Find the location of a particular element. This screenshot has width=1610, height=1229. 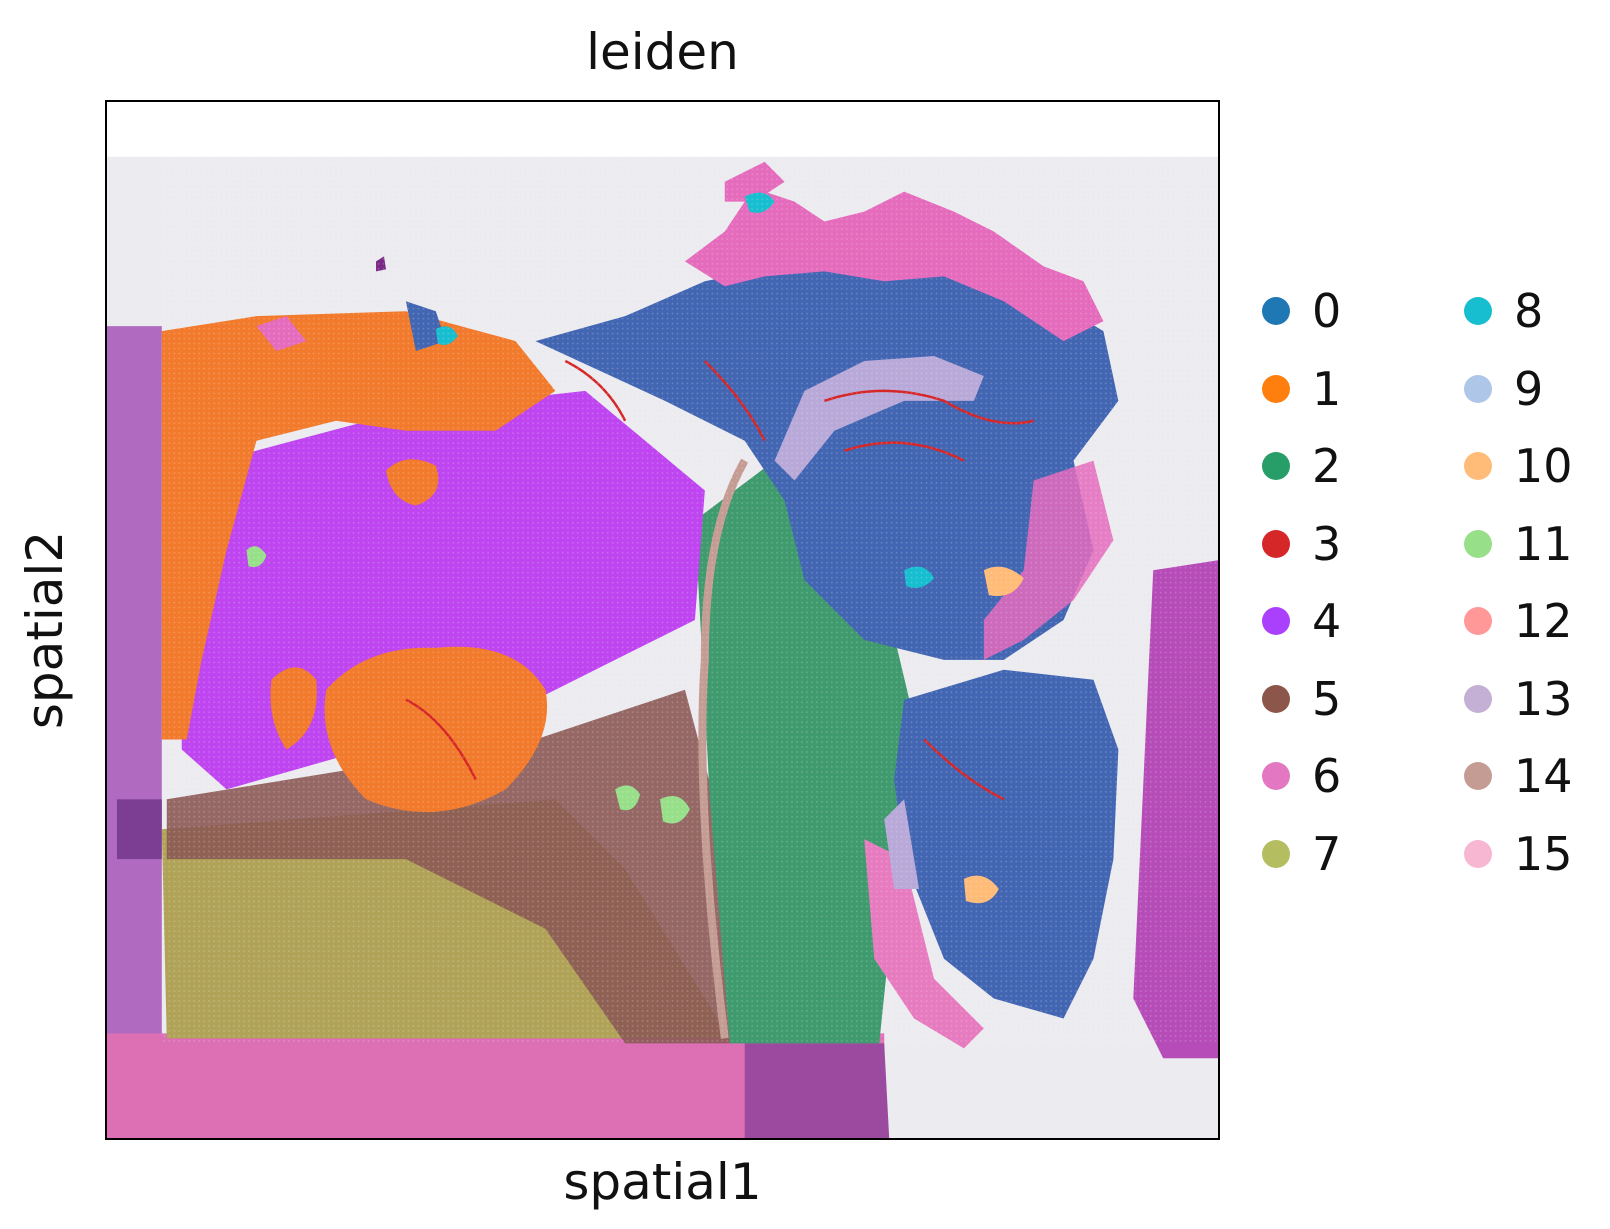

legend-item-15: 15 is located at coordinates (1518, 854).